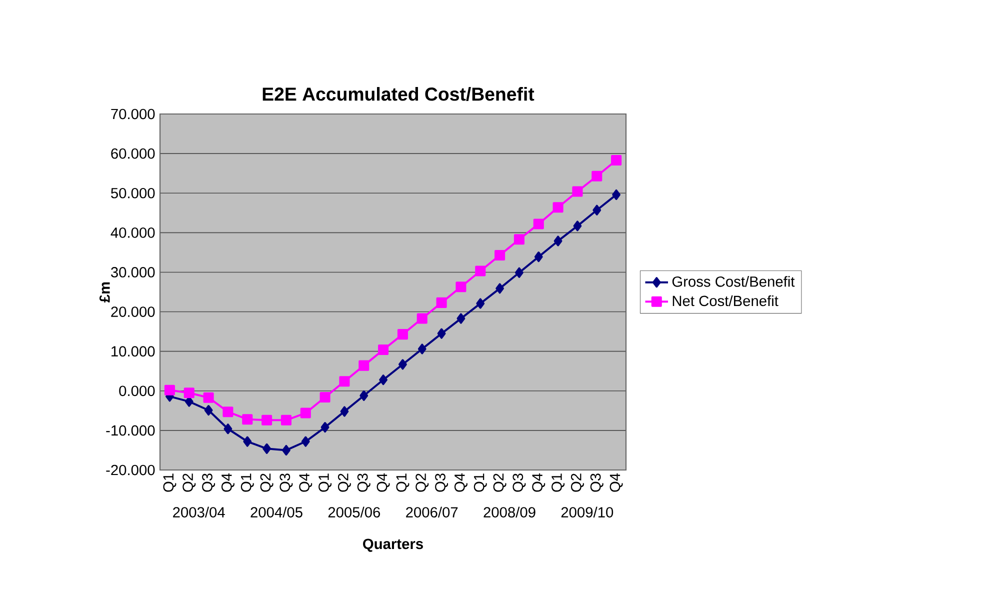 The height and width of the screenshot is (594, 982). Describe the element at coordinates (133, 114) in the screenshot. I see `y-tick-label: 70.000` at that location.